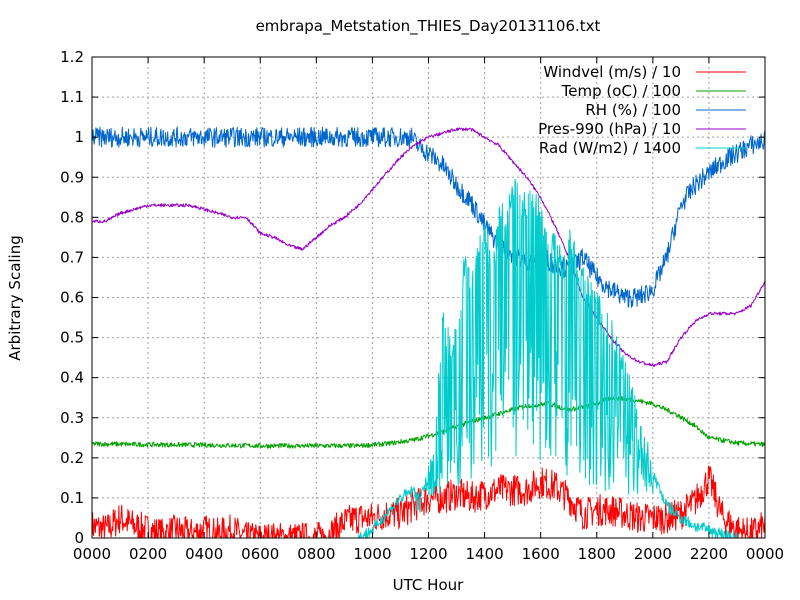 The width and height of the screenshot is (800, 600). Describe the element at coordinates (541, 554) in the screenshot. I see `x-tick-label: 1600` at that location.